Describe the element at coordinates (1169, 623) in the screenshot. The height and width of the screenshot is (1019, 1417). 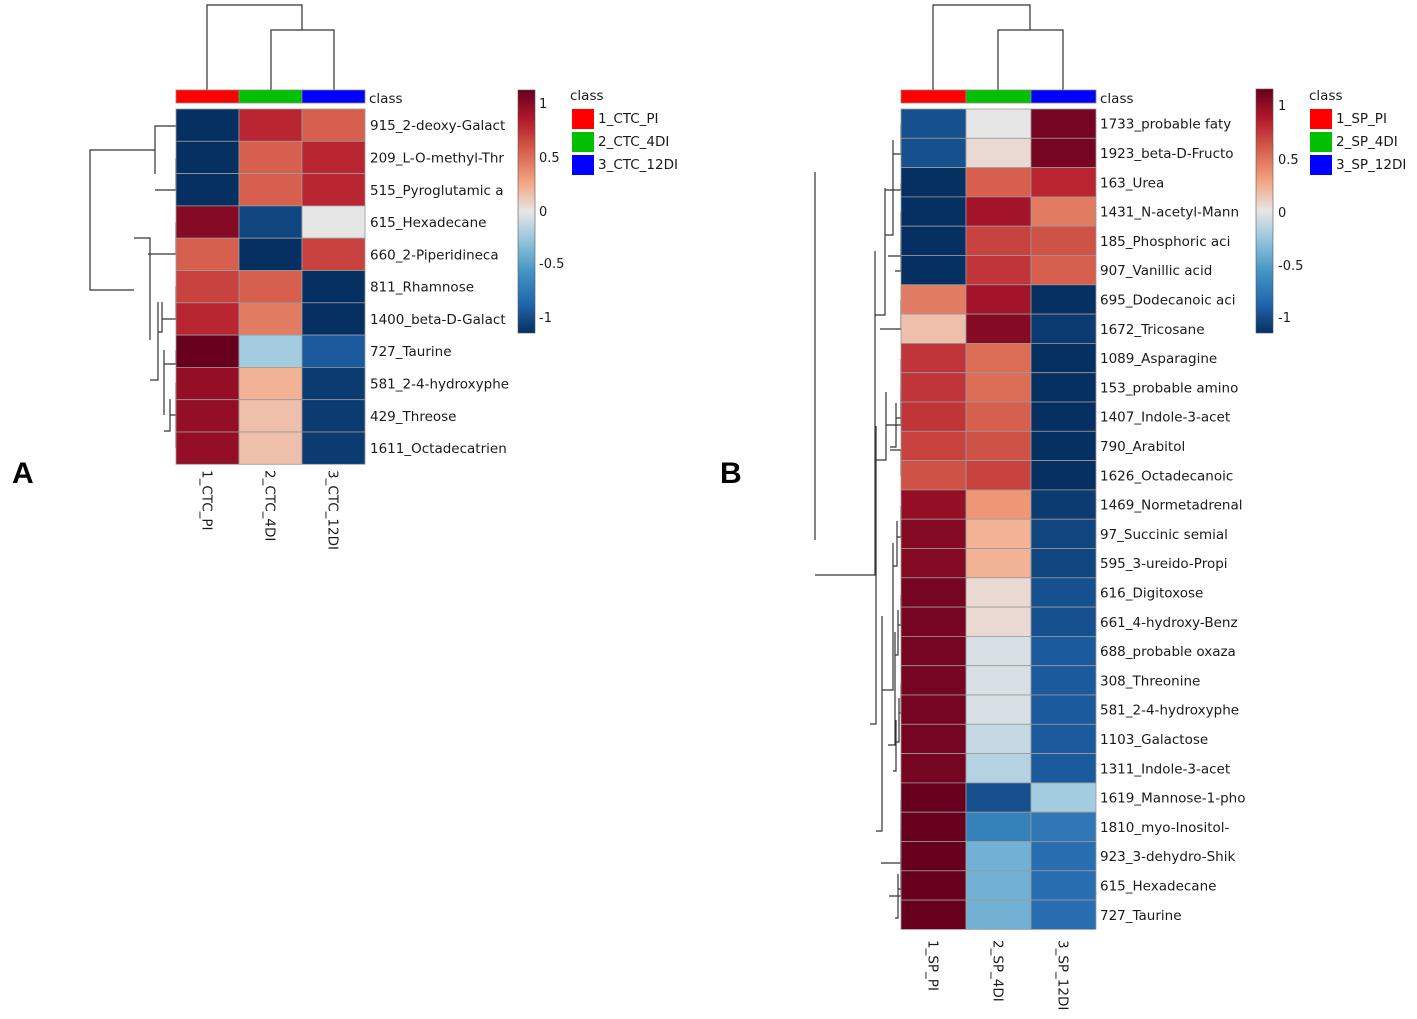
I see `row-label-b-17: 661_4-hydroxy-Benz` at that location.